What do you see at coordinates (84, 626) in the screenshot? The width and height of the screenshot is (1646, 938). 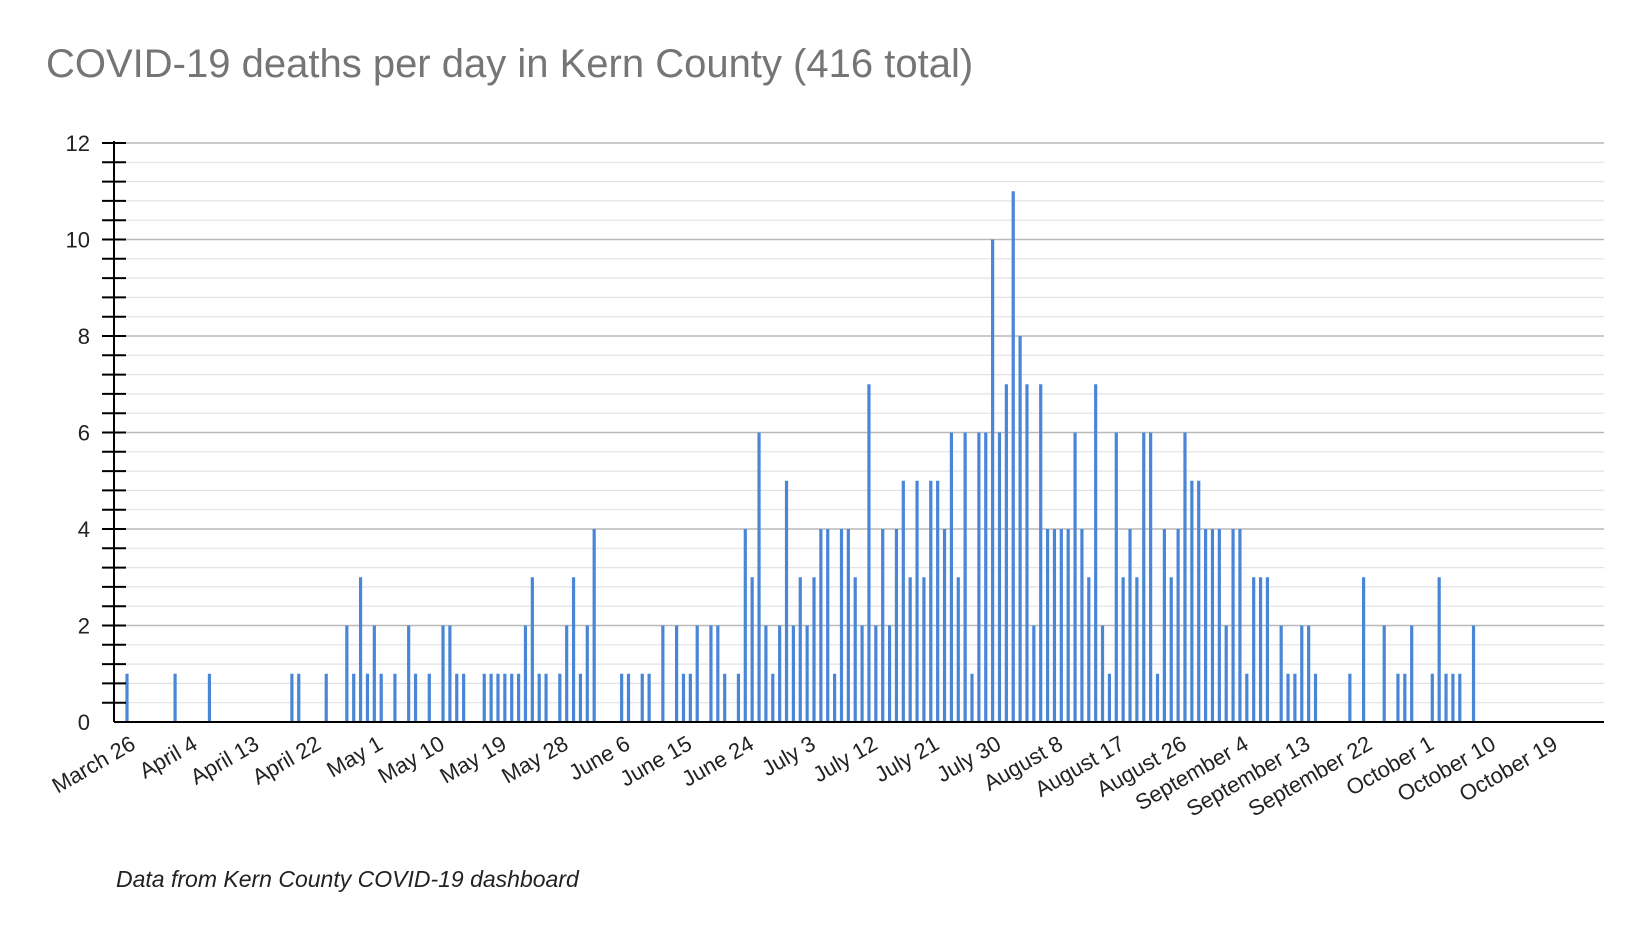 I see `y-tick-label: 2` at bounding box center [84, 626].